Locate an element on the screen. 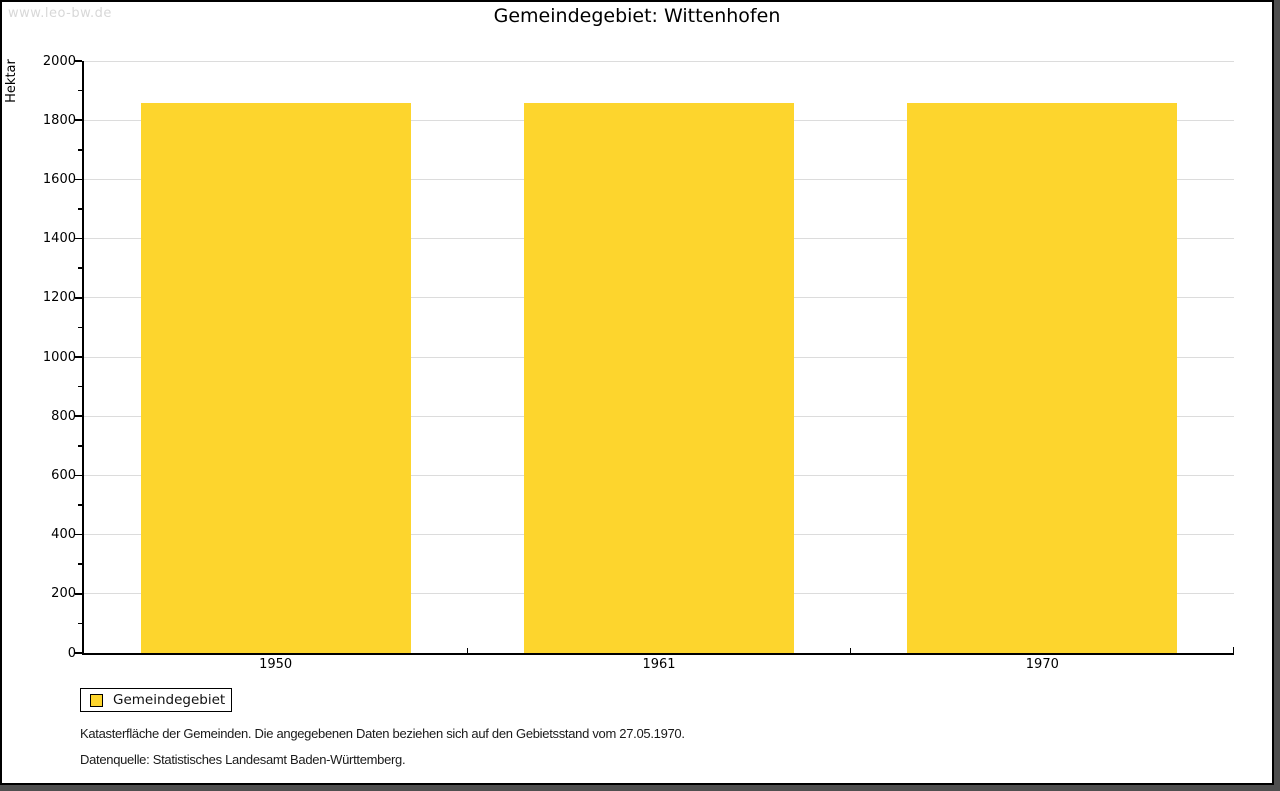 This screenshot has height=791, width=1280. y-axis-tick-label: 1400 is located at coordinates (59, 239).